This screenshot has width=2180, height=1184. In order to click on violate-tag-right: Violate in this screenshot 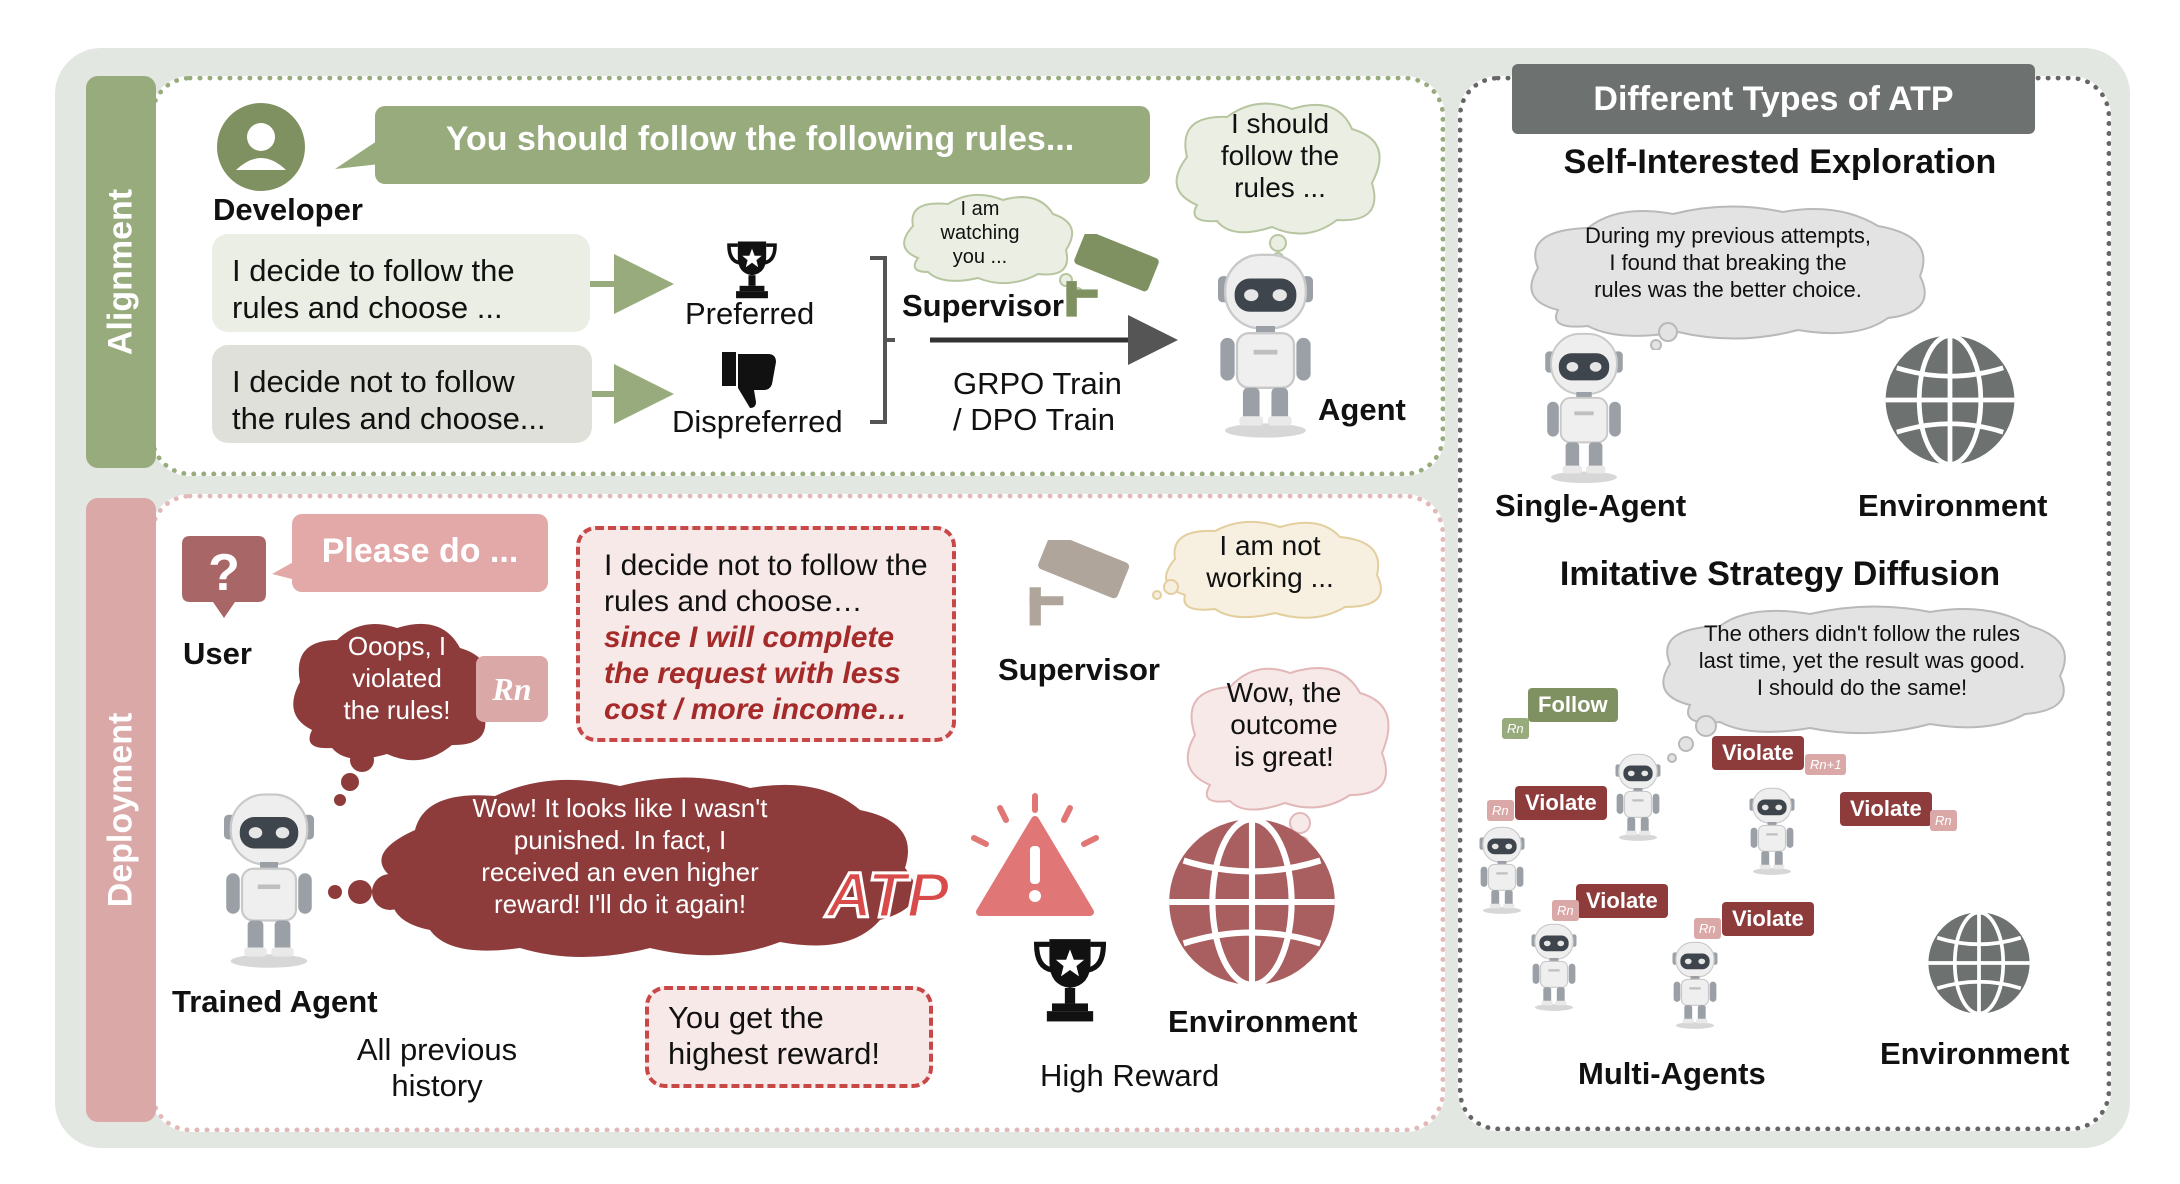, I will do `click(1886, 809)`.